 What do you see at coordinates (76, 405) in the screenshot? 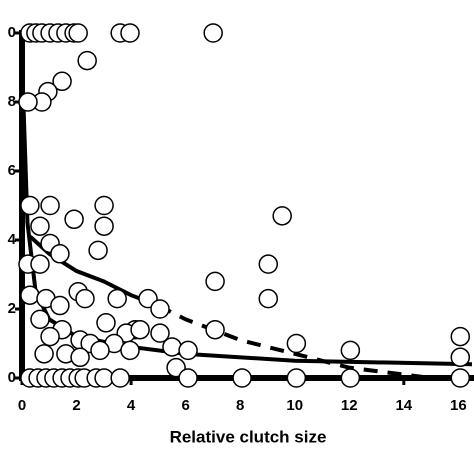
I see `x-tick-label: 2` at bounding box center [76, 405].